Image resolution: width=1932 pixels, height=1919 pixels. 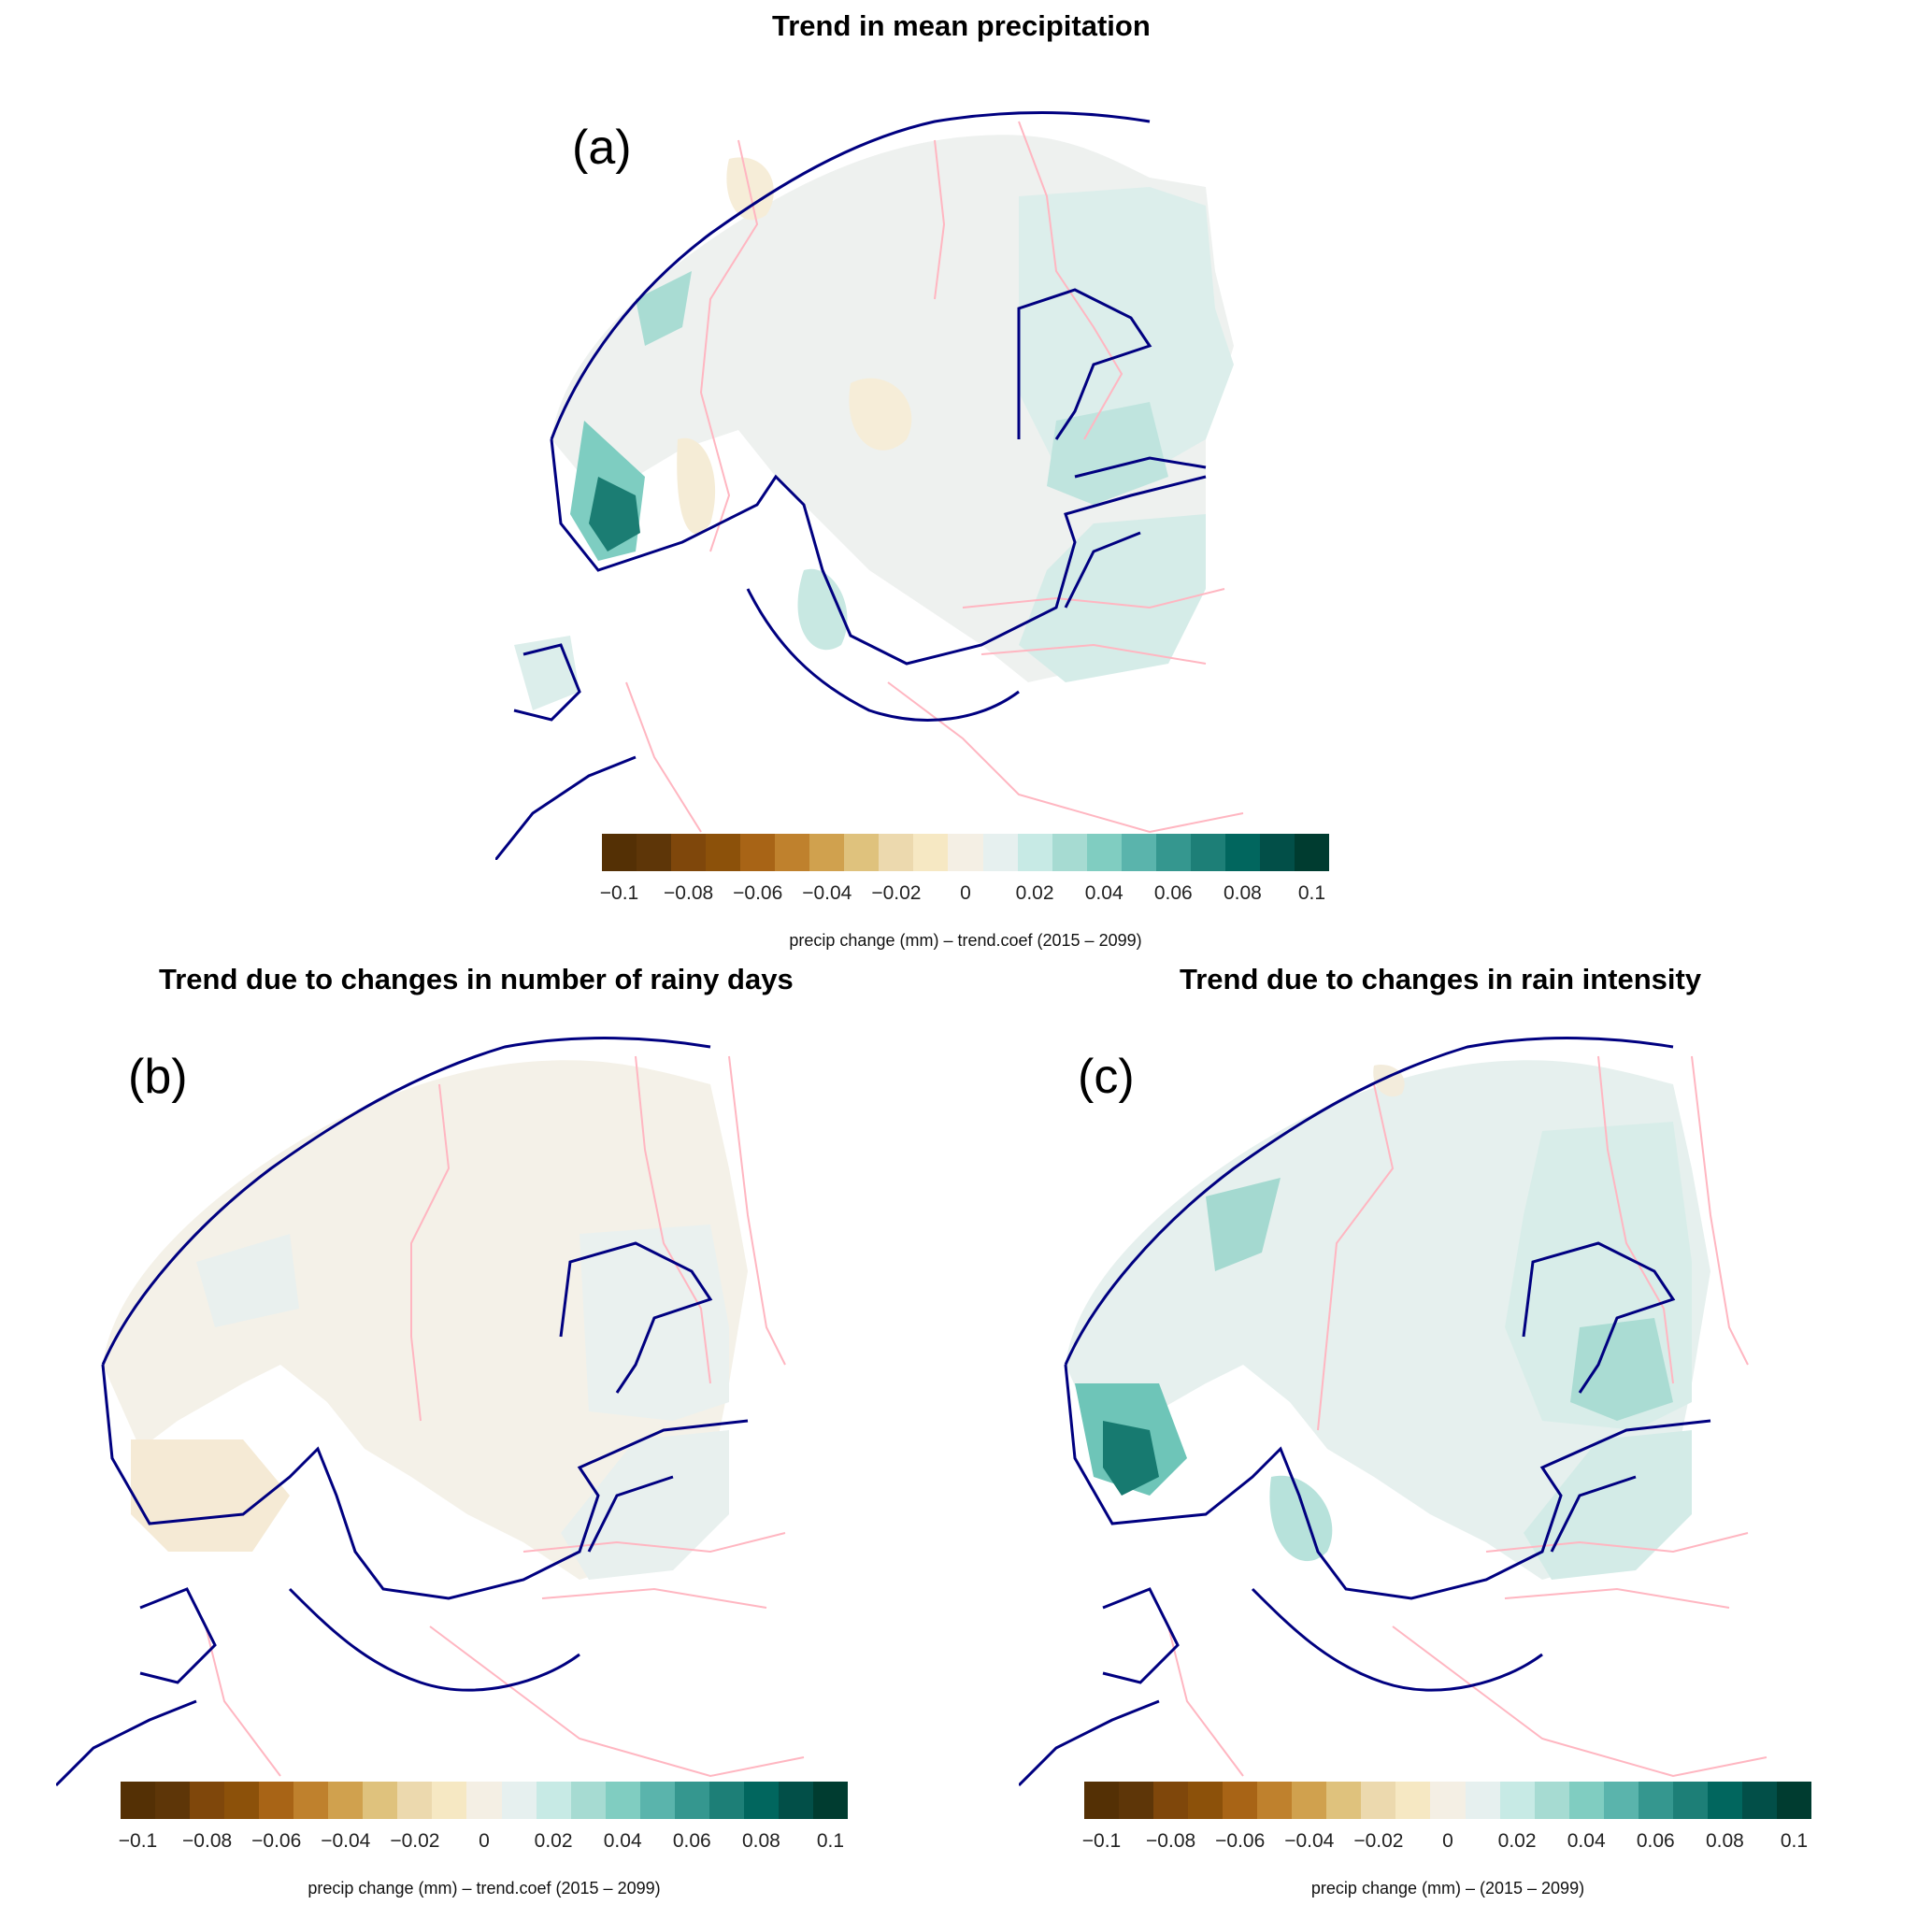 What do you see at coordinates (158, 1077) in the screenshot?
I see `panel-b-label: (b)` at bounding box center [158, 1077].